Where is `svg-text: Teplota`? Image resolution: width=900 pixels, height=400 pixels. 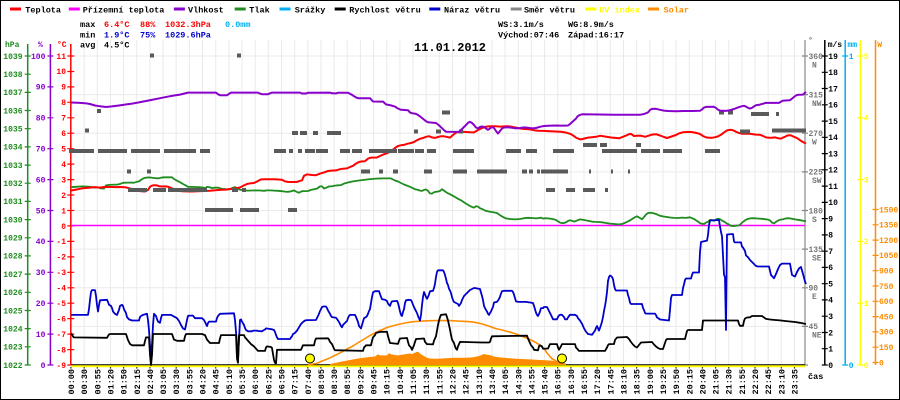 svg-text: Teplota is located at coordinates (43, 11).